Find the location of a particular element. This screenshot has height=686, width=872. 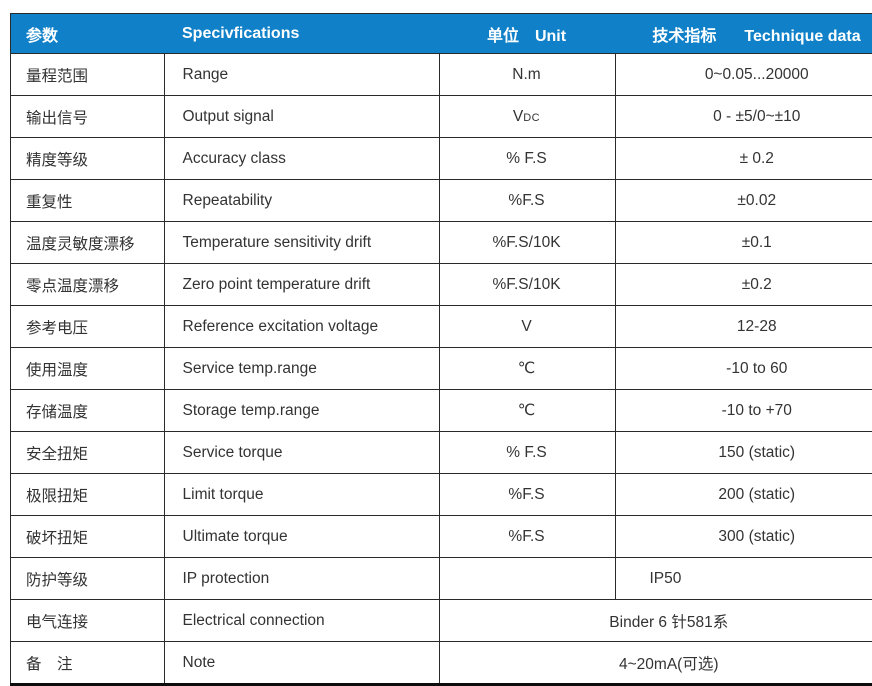

param-cell: 重复性 is located at coordinates (88, 201).